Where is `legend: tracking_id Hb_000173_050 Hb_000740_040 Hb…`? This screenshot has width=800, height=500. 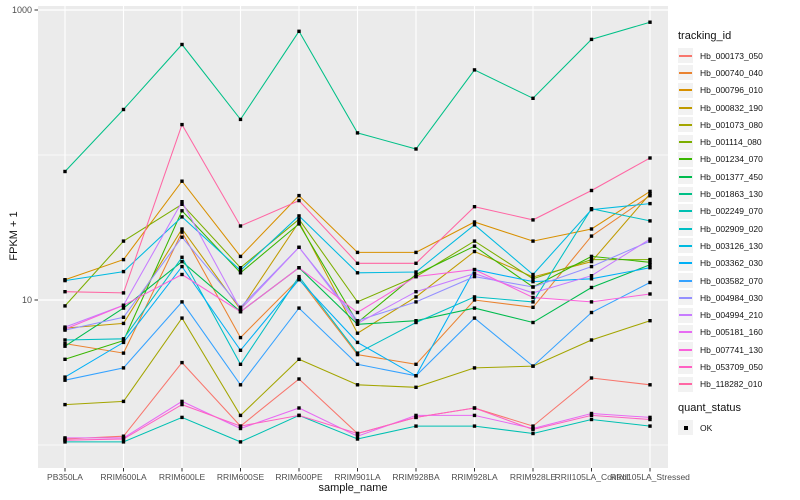 legend: tracking_id Hb_000173_050 Hb_000740_040 Hb… is located at coordinates (738, 233).